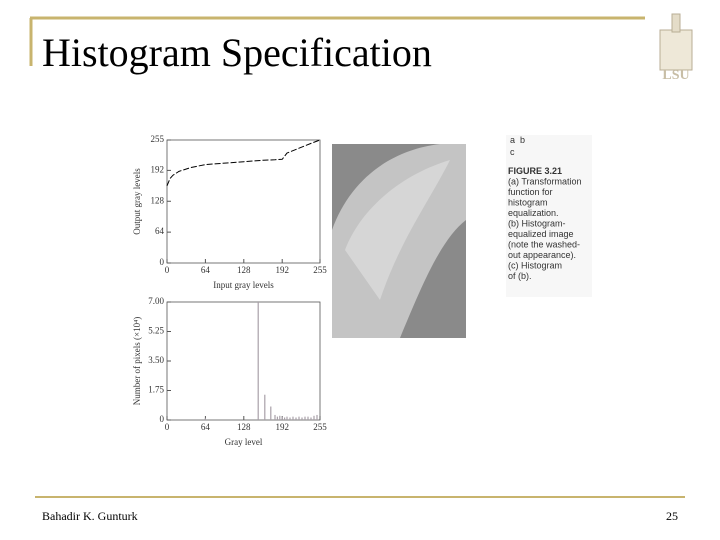 This screenshot has width=720, height=540. I want to click on logo-text: LSU, so click(675, 75).